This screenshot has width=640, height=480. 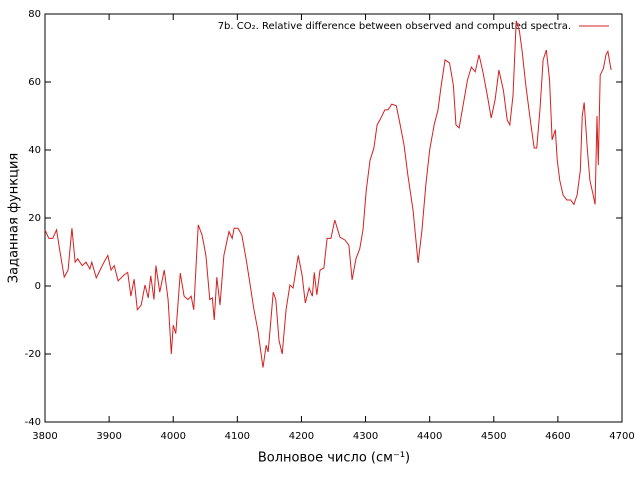 What do you see at coordinates (493, 436) in the screenshot?
I see `x-tick-label: 4500` at bounding box center [493, 436].